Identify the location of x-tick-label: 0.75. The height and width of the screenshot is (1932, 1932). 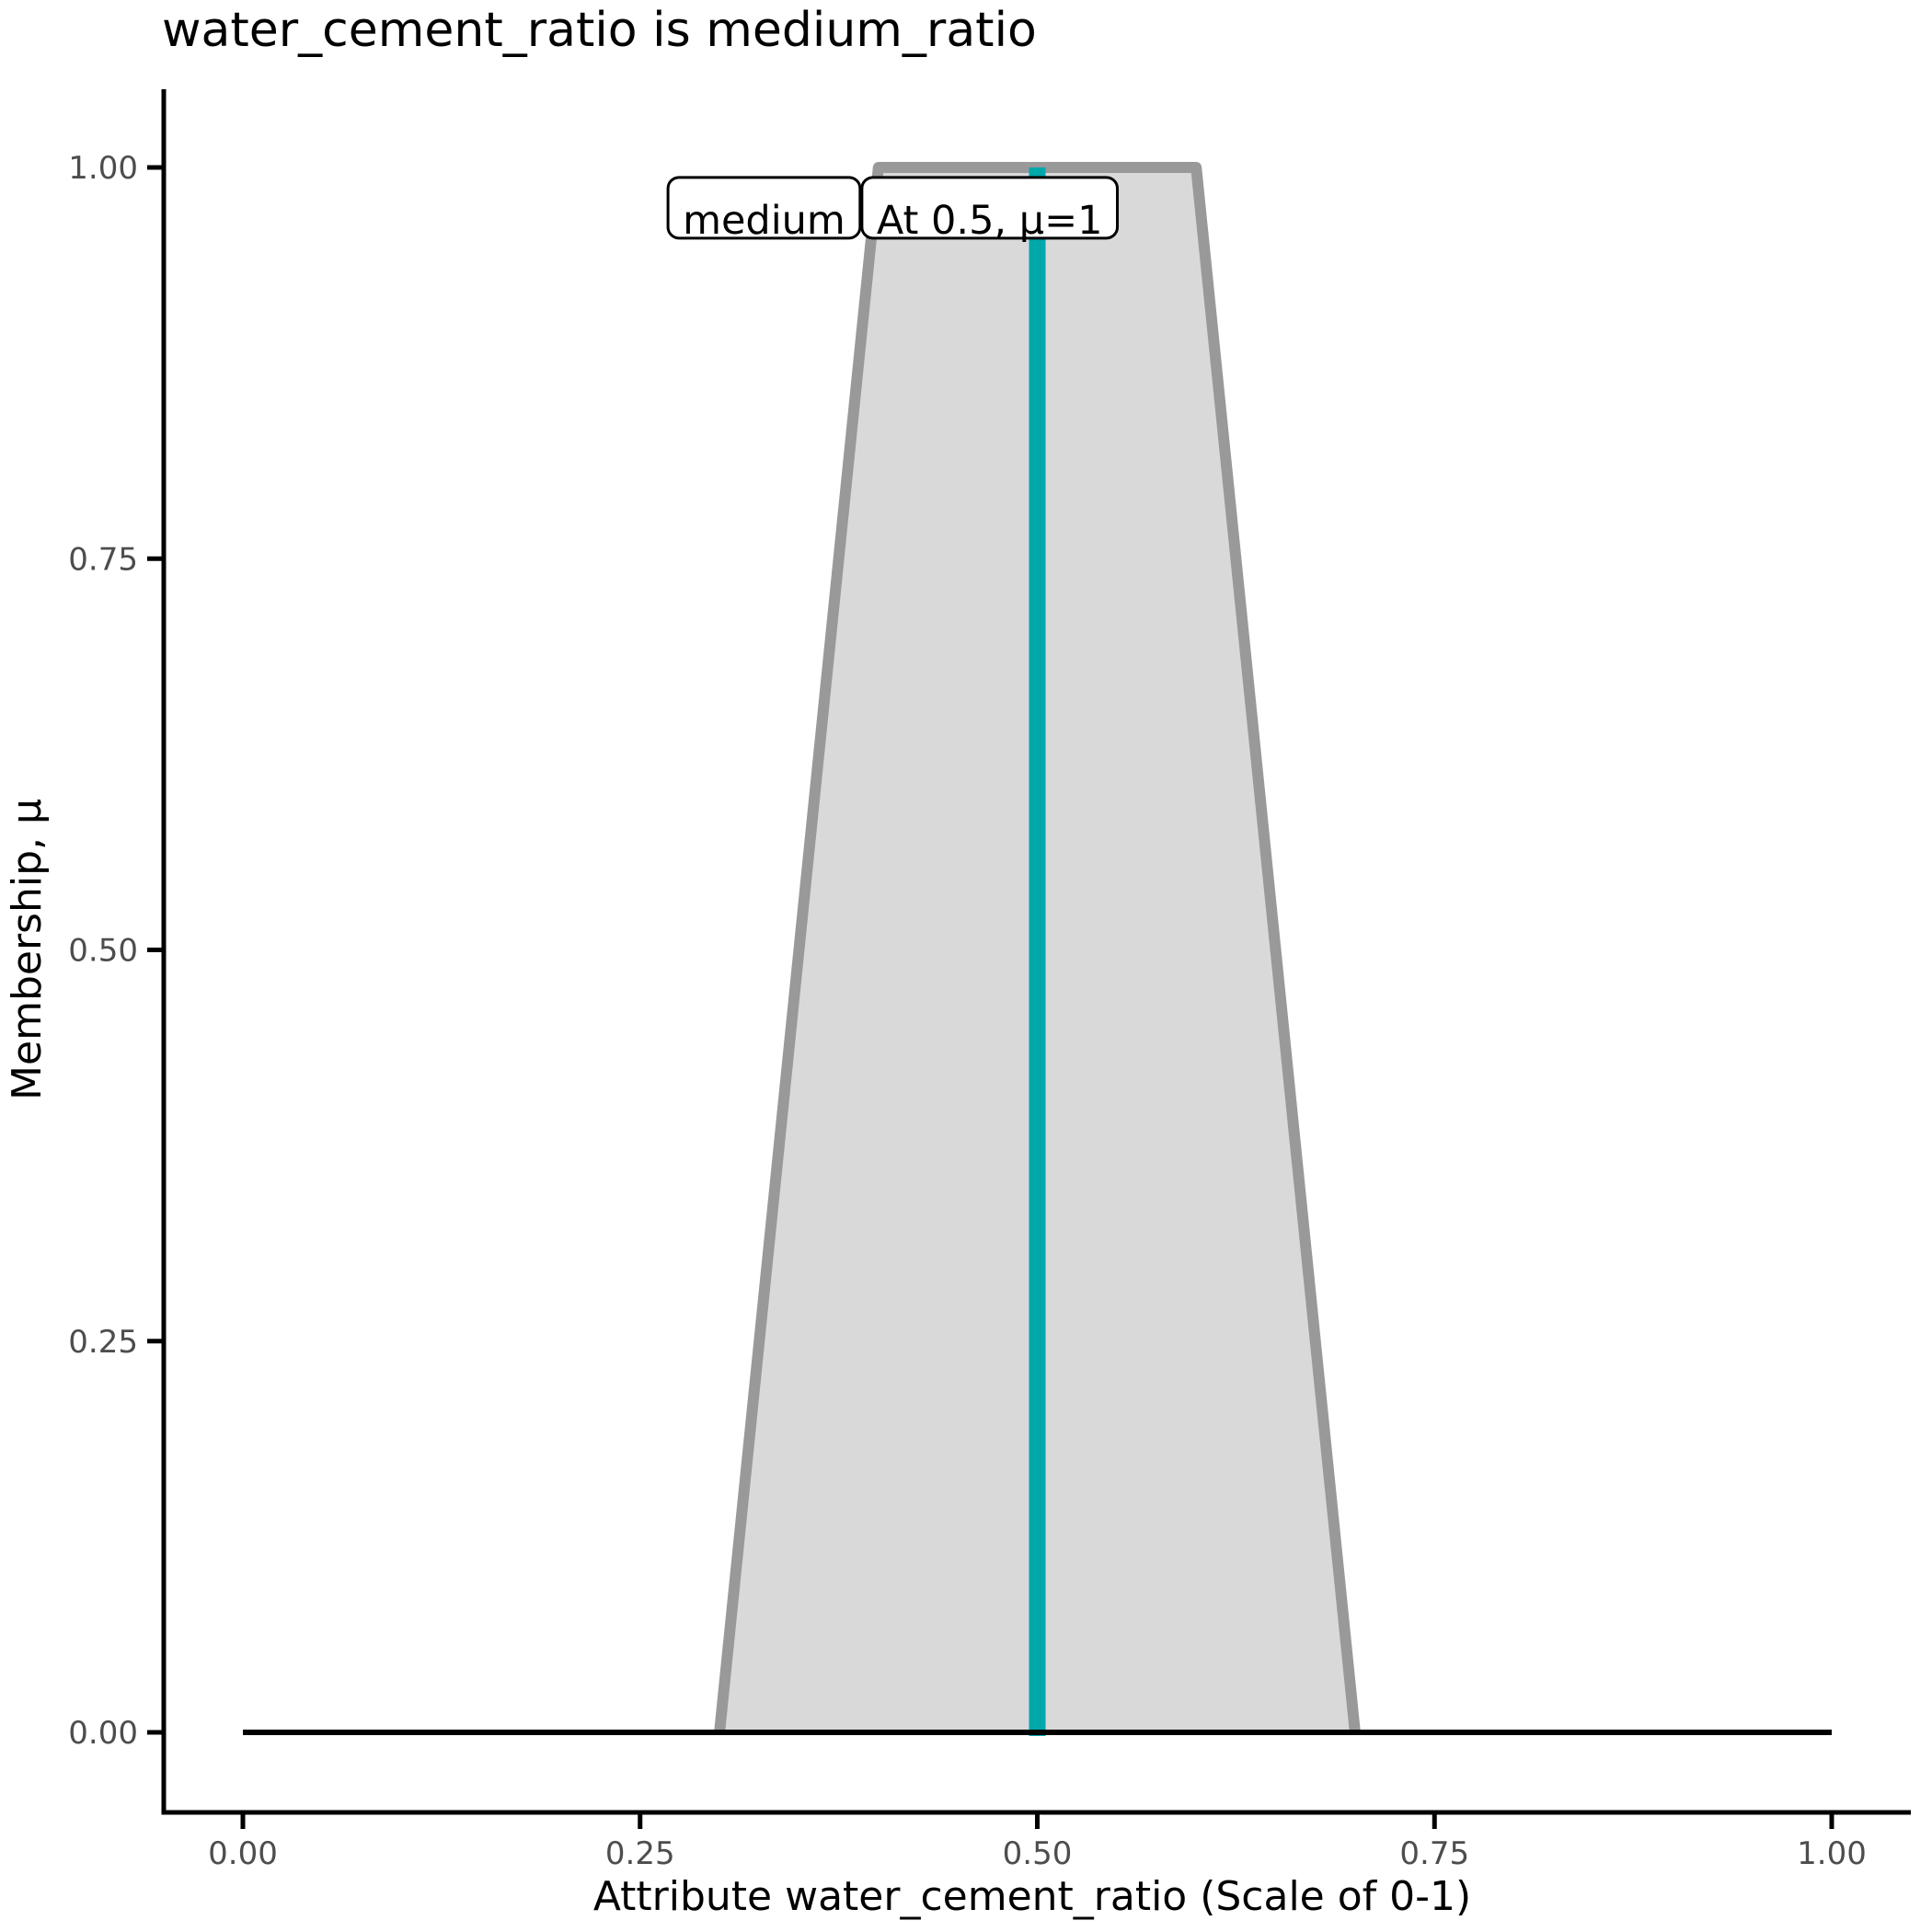
(1434, 1853).